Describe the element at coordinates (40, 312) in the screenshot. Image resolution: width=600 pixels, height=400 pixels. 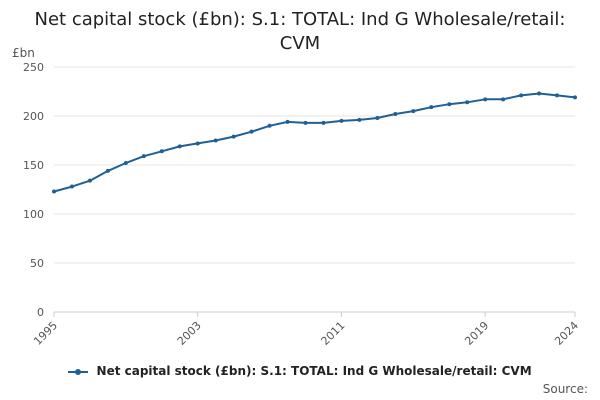
I see `y-tick-label: 0` at that location.